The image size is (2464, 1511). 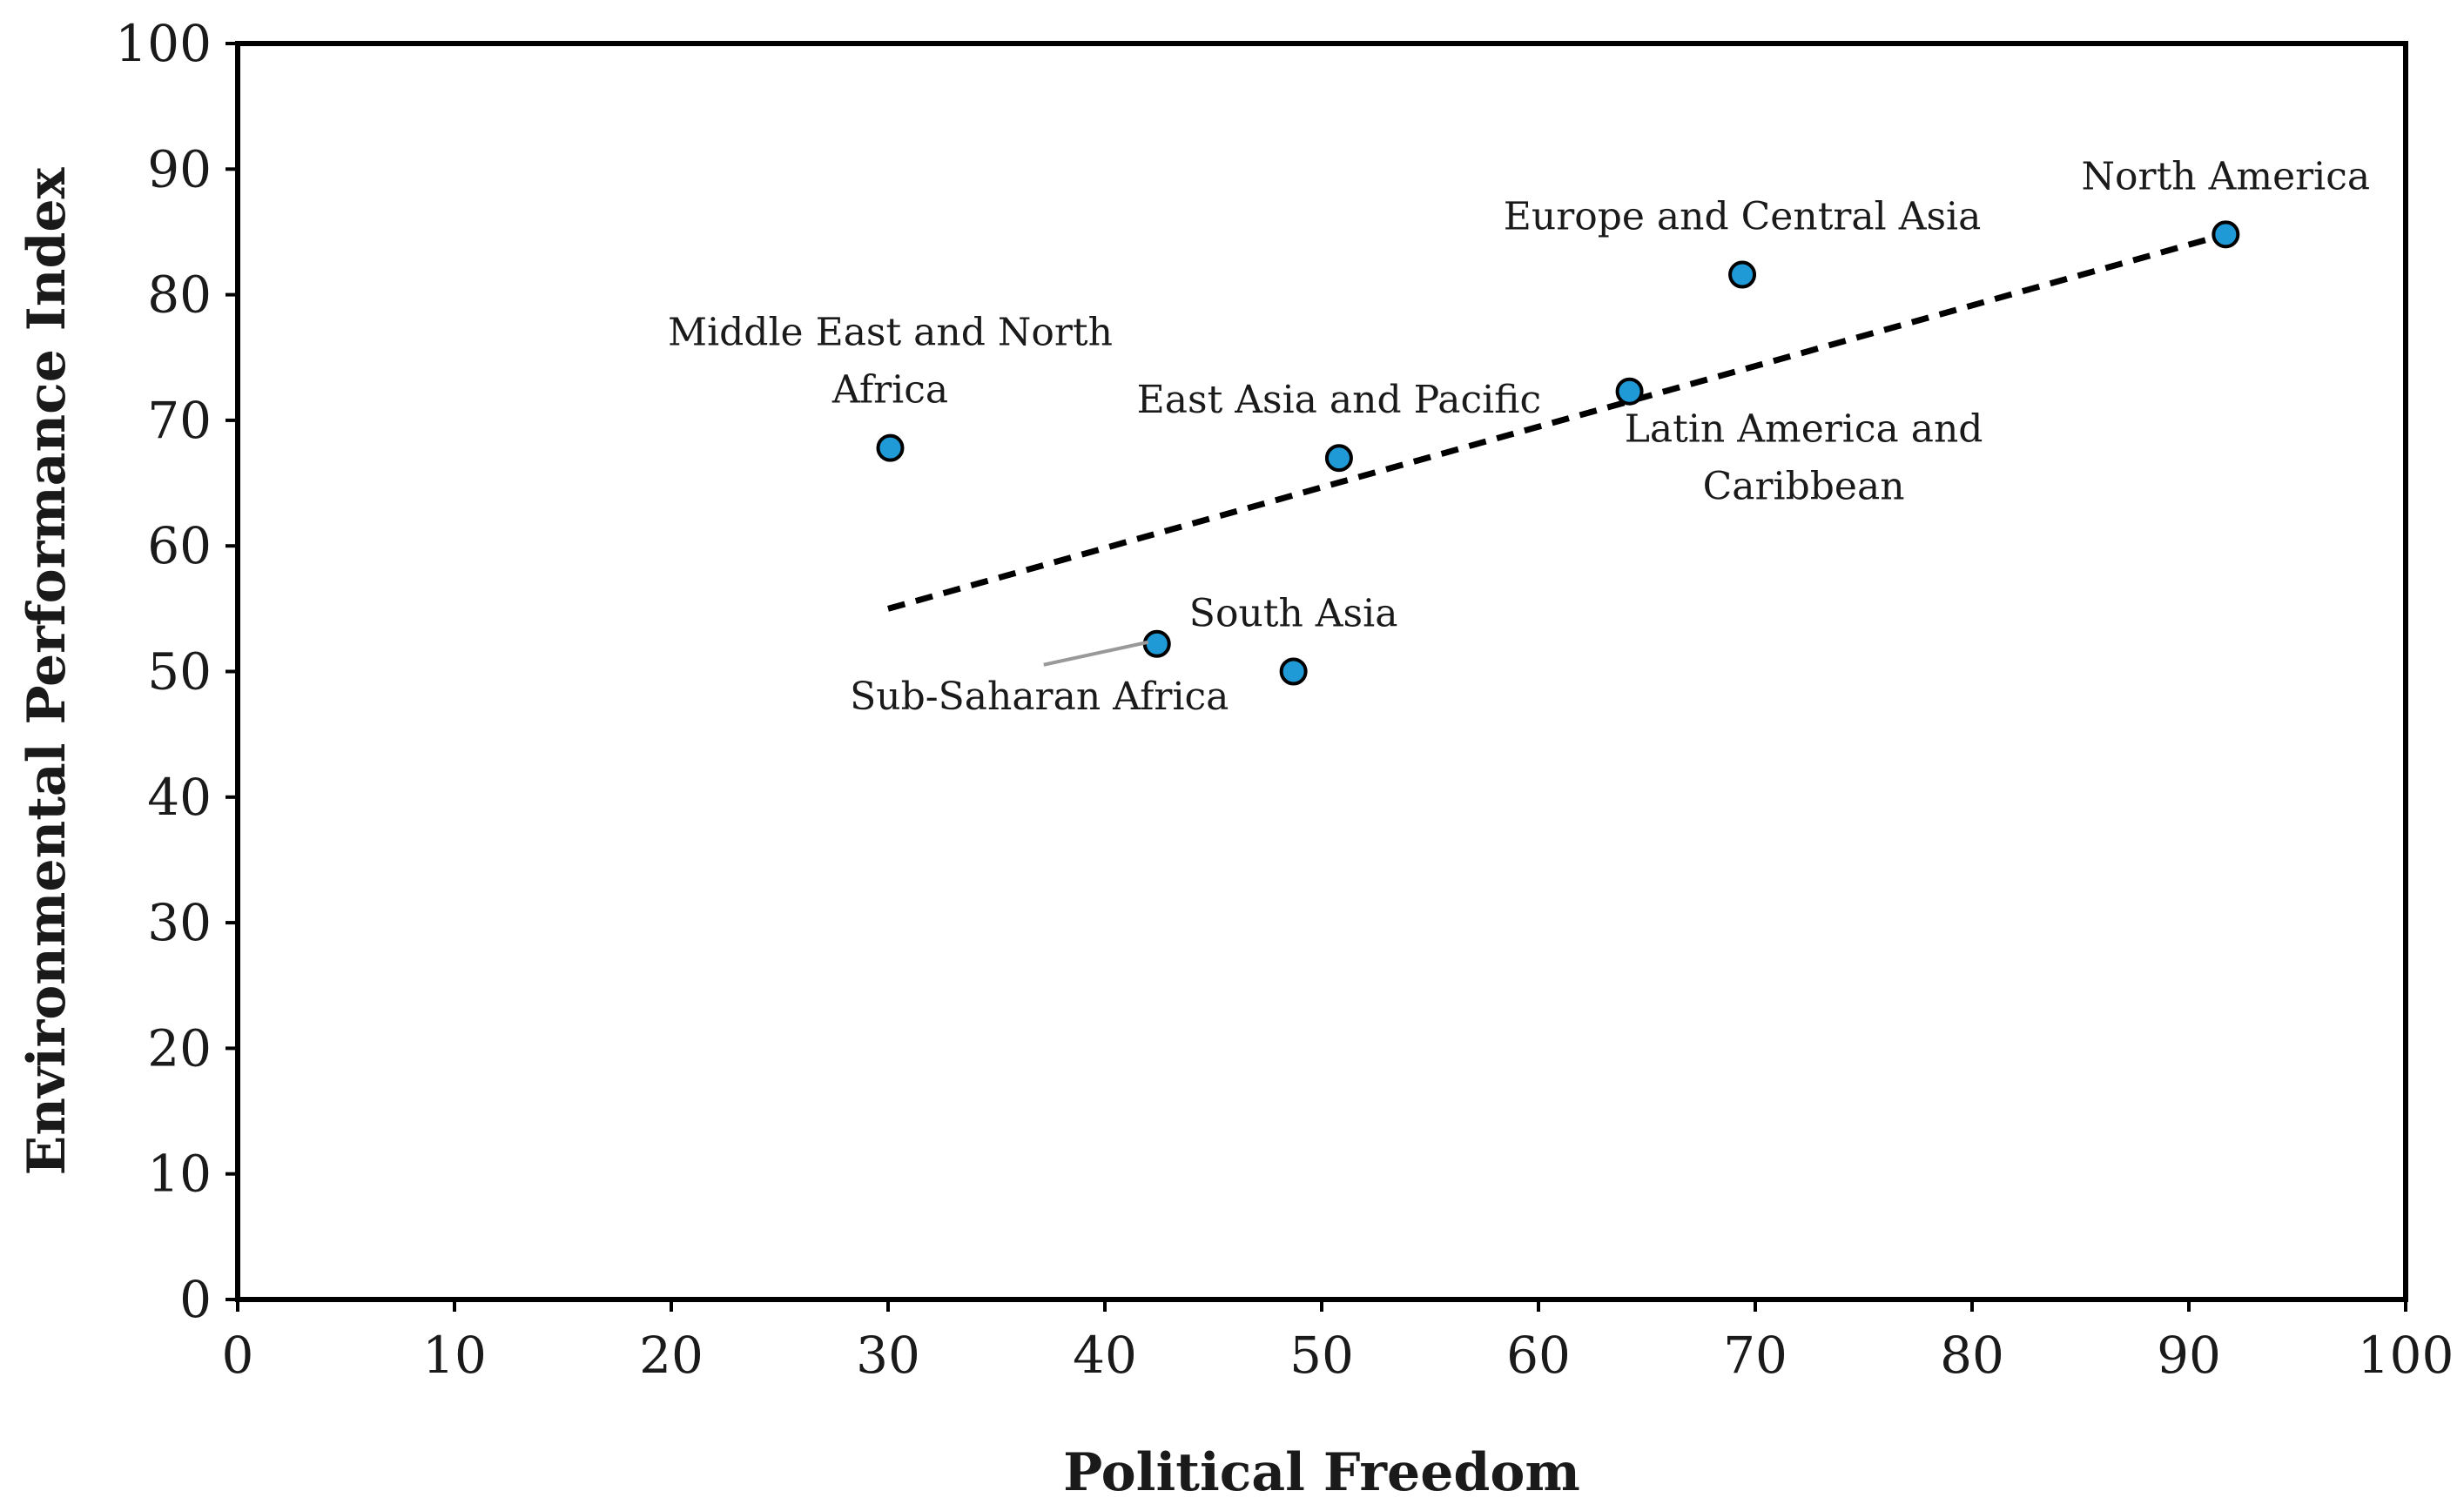 I want to click on y-tick-label: 30, so click(x=179, y=922).